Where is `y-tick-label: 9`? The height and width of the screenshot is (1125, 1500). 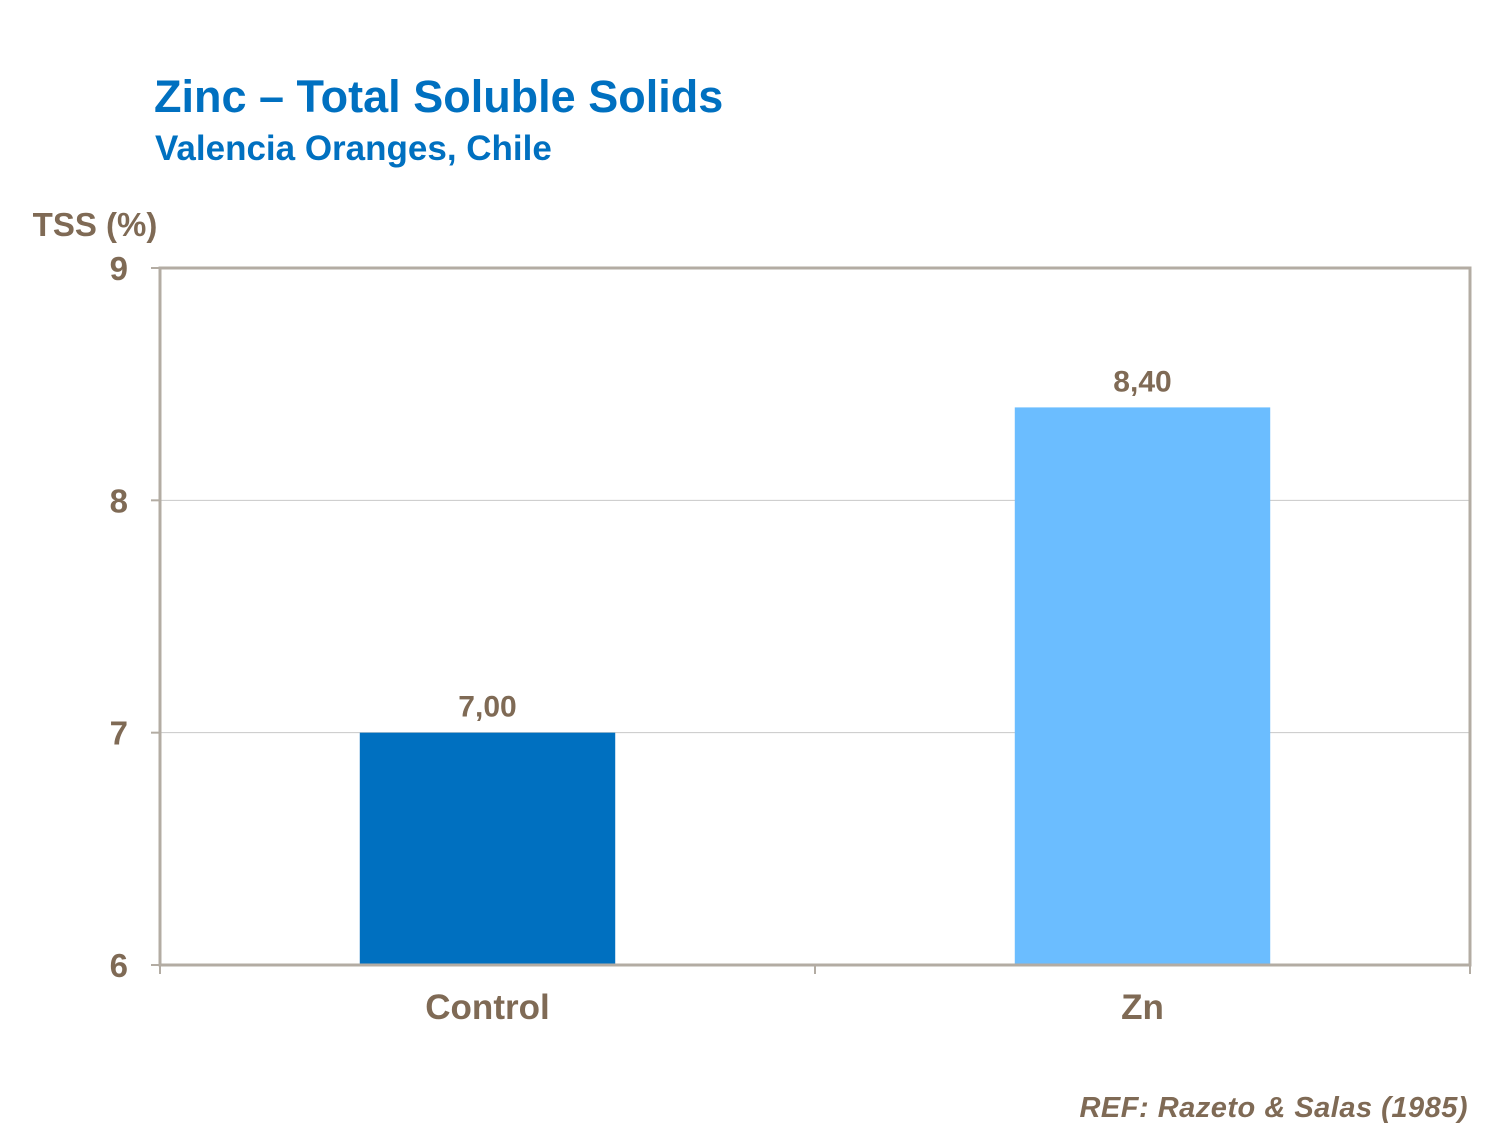
y-tick-label: 9 is located at coordinates (119, 268).